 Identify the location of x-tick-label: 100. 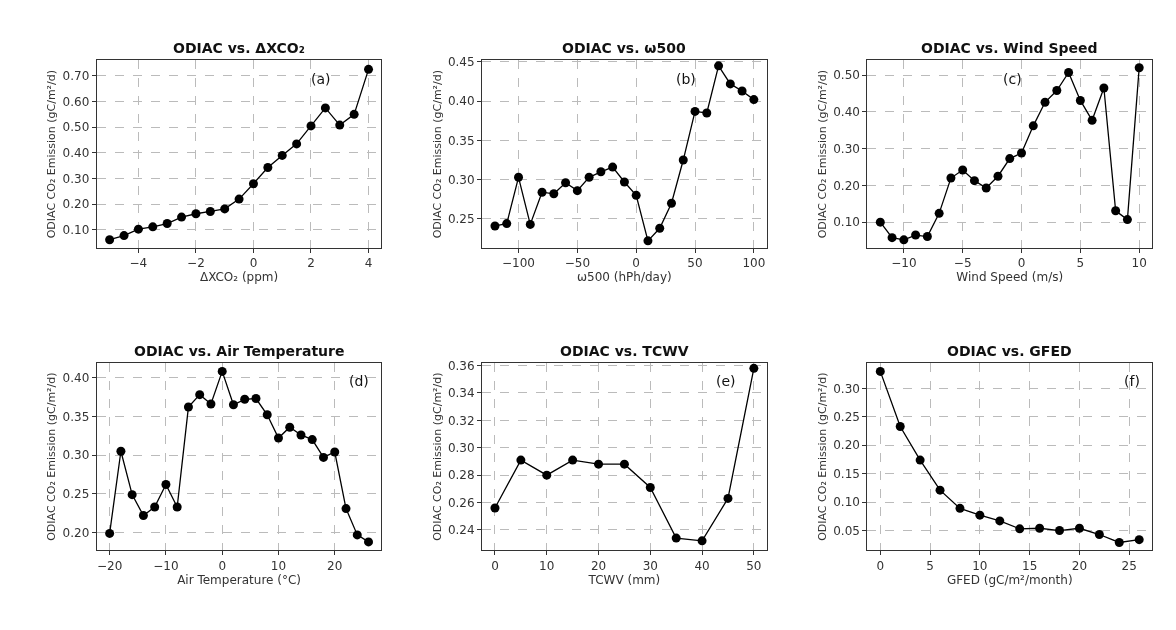
(754, 263).